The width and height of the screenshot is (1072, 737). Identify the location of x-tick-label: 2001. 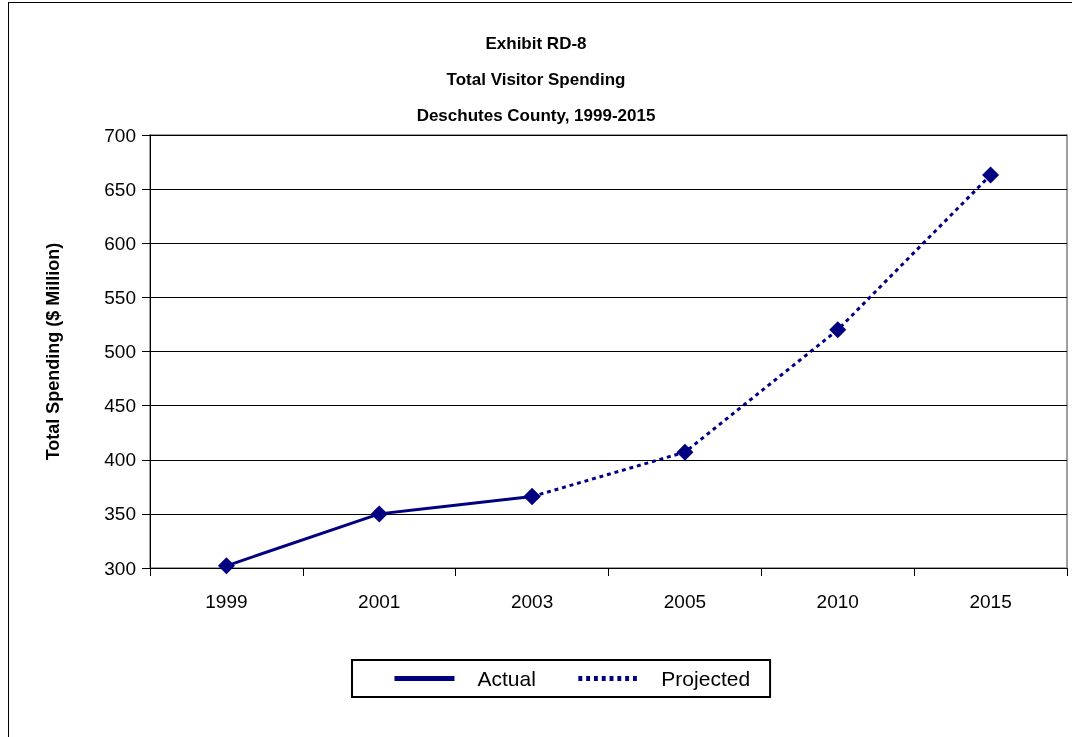
(379, 601).